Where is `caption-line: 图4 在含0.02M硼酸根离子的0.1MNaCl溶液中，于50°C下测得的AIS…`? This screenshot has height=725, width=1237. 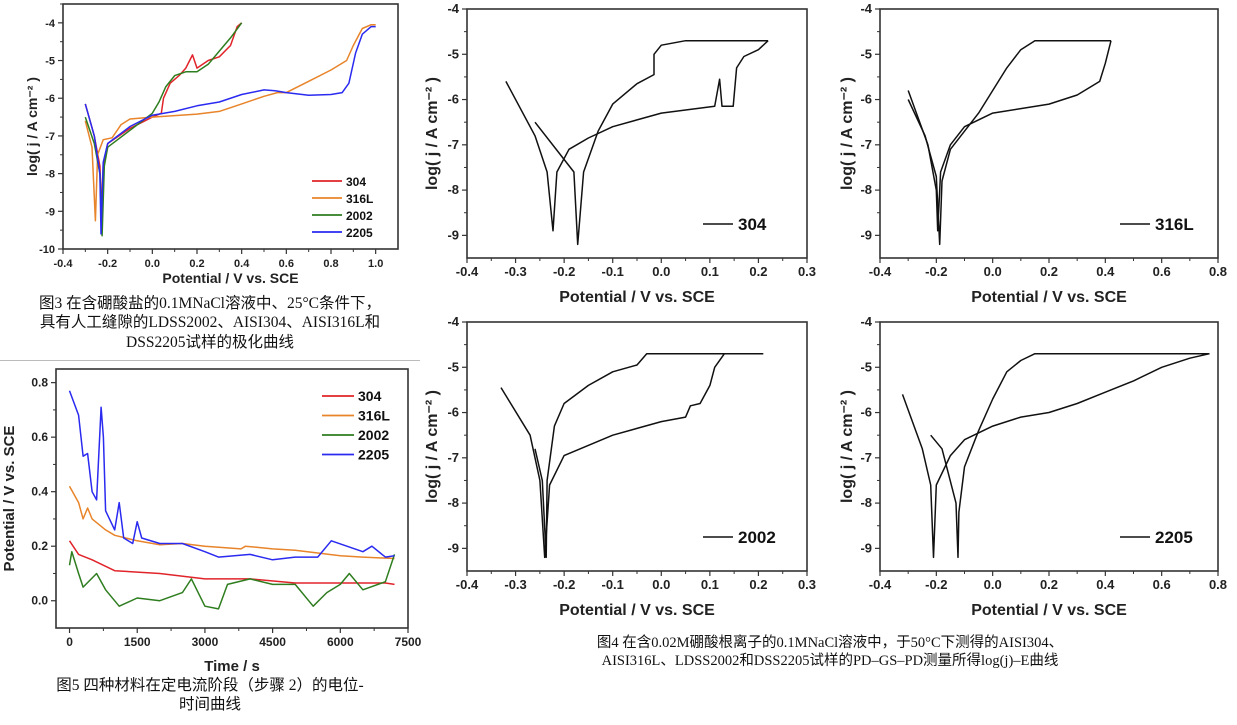
caption-line: 图4 在含0.02M硼酸根离子的0.1MNaCl溶液中，于50°C下测得的AIS… is located at coordinates (830, 643).